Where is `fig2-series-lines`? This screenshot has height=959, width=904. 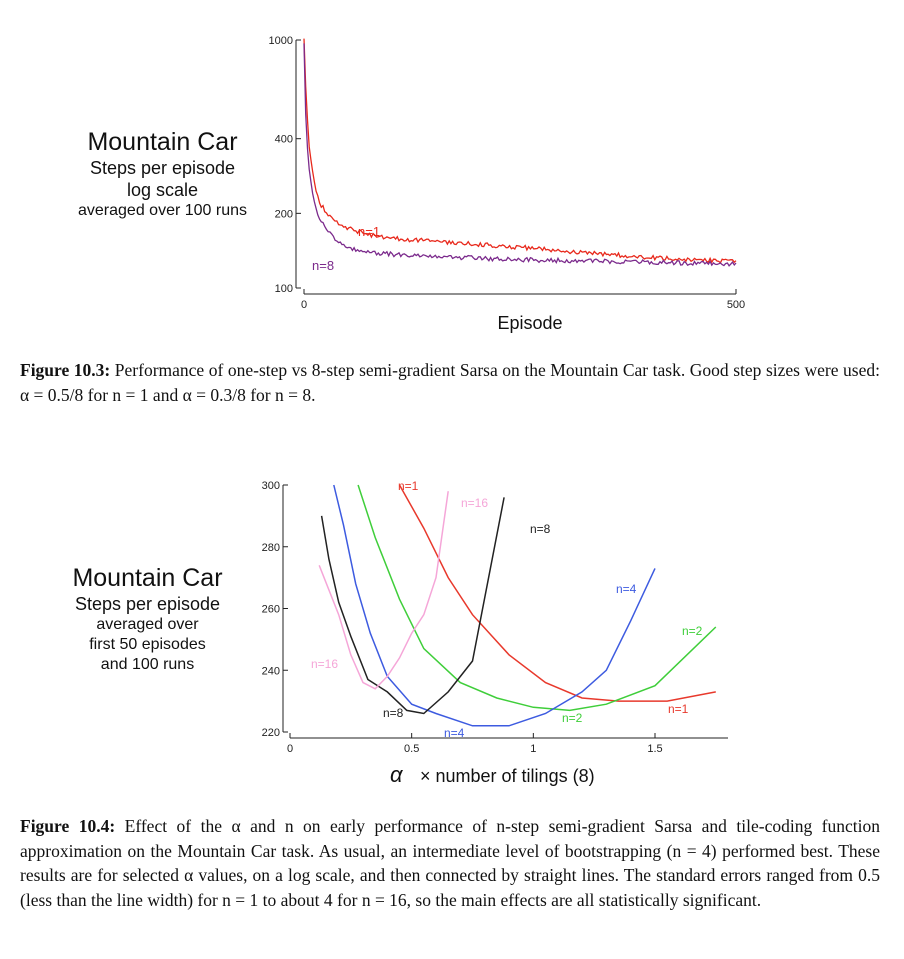
fig2-series-lines is located at coordinates (517, 605).